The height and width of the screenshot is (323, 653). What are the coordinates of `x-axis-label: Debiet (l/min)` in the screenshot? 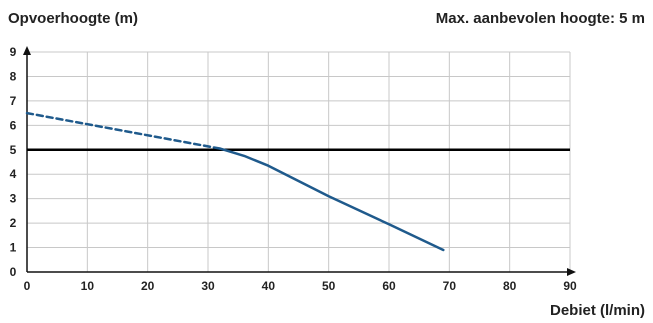 It's located at (597, 310).